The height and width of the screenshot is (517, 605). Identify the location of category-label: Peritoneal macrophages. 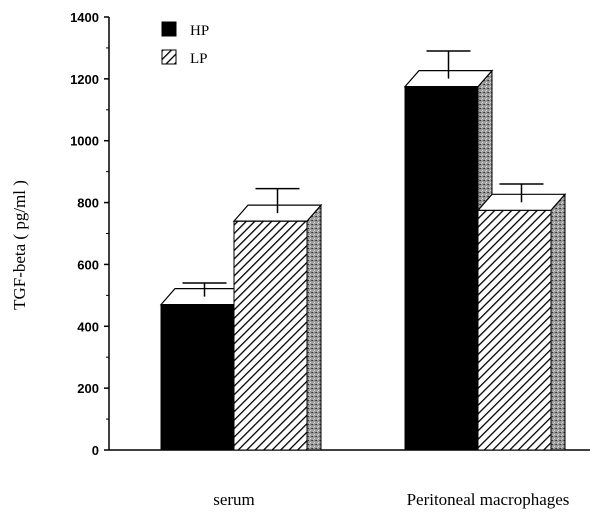
(488, 499).